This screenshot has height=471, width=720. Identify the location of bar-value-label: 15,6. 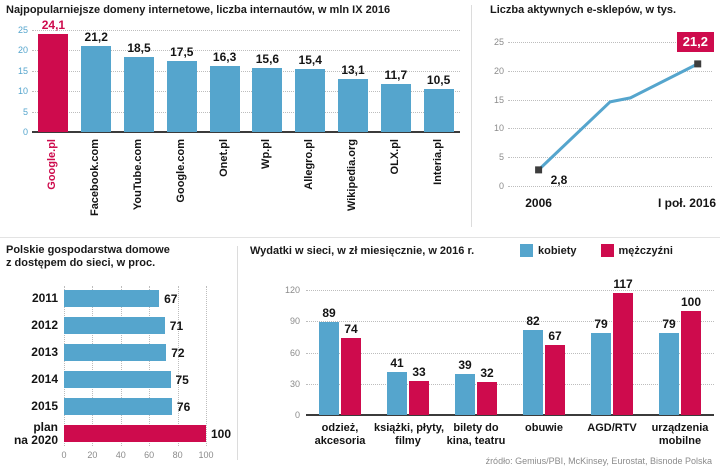
(267, 59).